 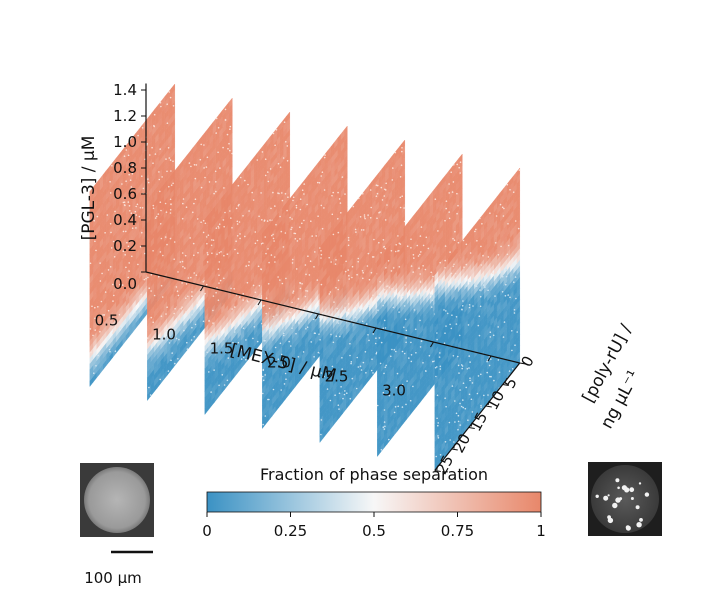 What do you see at coordinates (107, 321) in the screenshot?
I see `x-tick-label: 0.5` at bounding box center [107, 321].